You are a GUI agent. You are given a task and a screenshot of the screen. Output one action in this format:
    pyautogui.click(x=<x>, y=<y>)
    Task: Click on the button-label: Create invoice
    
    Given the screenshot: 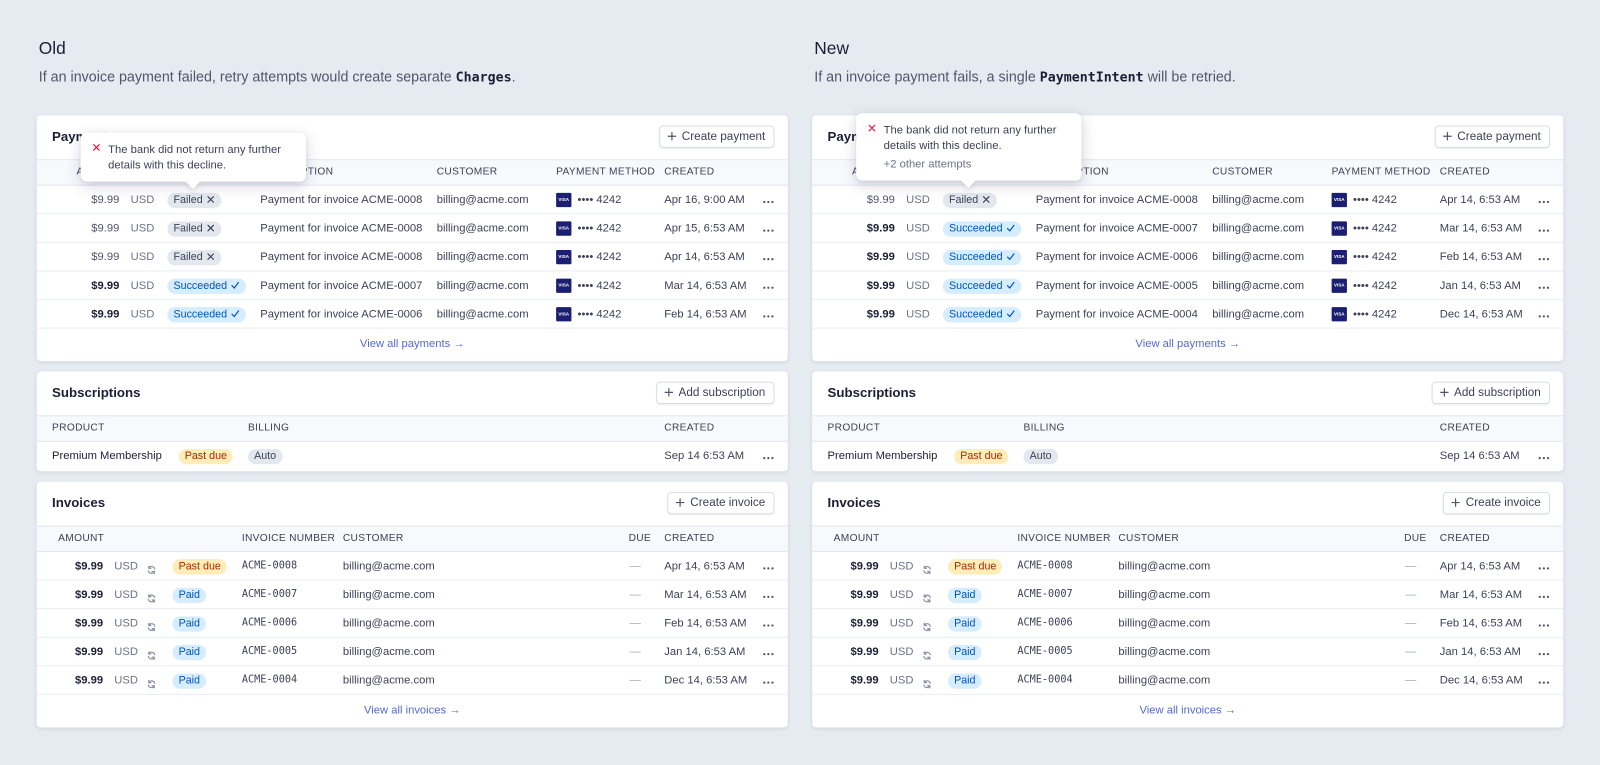 What is the action you would take?
    pyautogui.click(x=728, y=503)
    